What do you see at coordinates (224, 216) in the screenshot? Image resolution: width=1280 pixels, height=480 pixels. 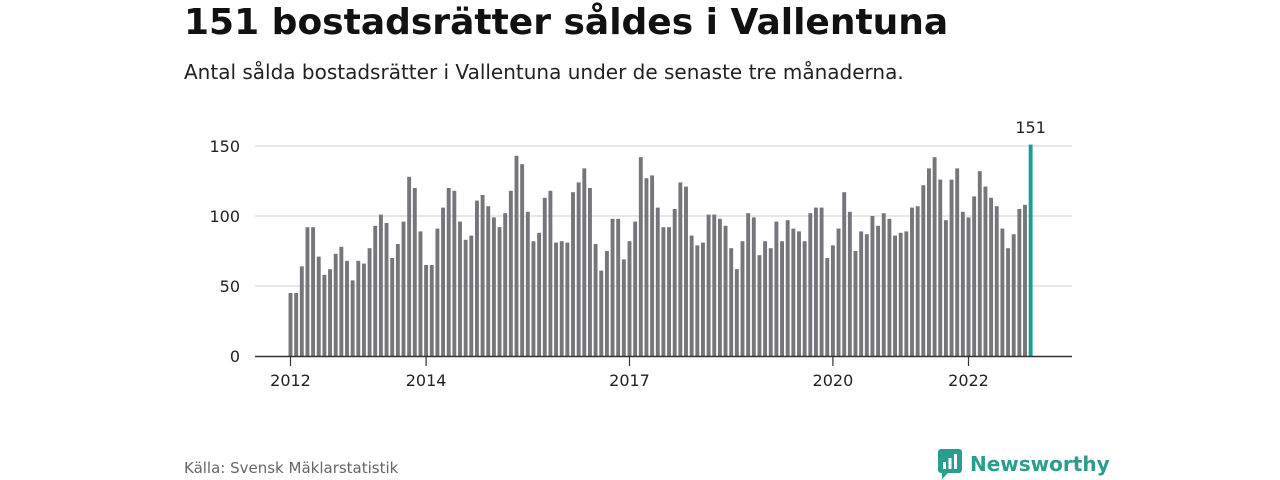 I see `y-tick-label: 100` at bounding box center [224, 216].